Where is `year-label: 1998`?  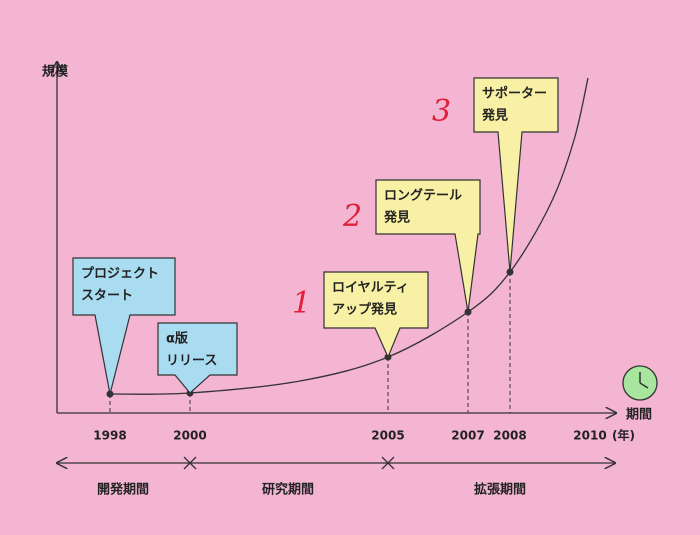 year-label: 1998 is located at coordinates (109, 436).